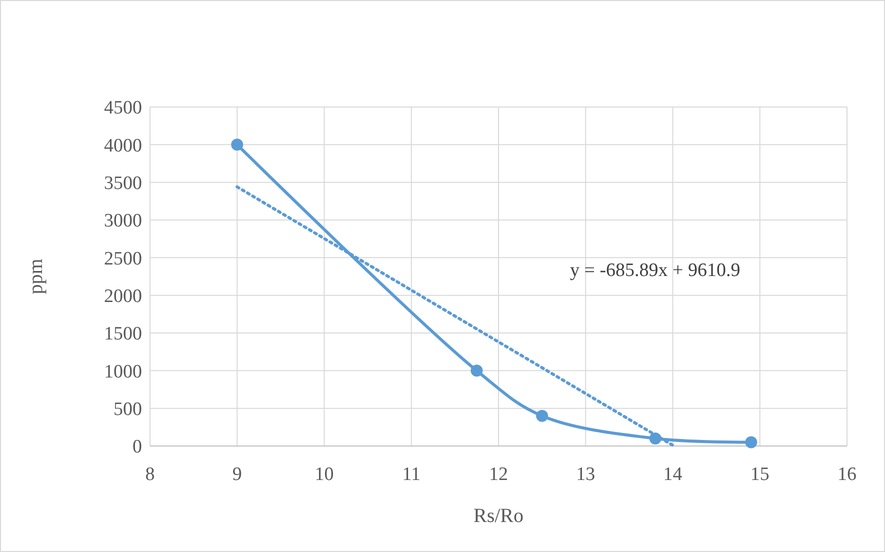 This screenshot has width=885, height=552. I want to click on y-axis-title: ppm, so click(36, 276).